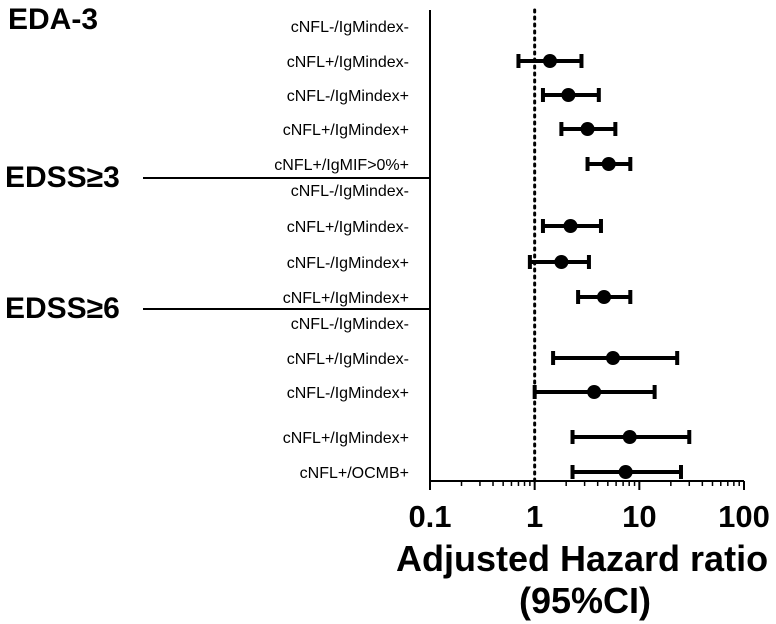  What do you see at coordinates (429, 516) in the screenshot?
I see `x-tick-label: 0.1` at bounding box center [429, 516].